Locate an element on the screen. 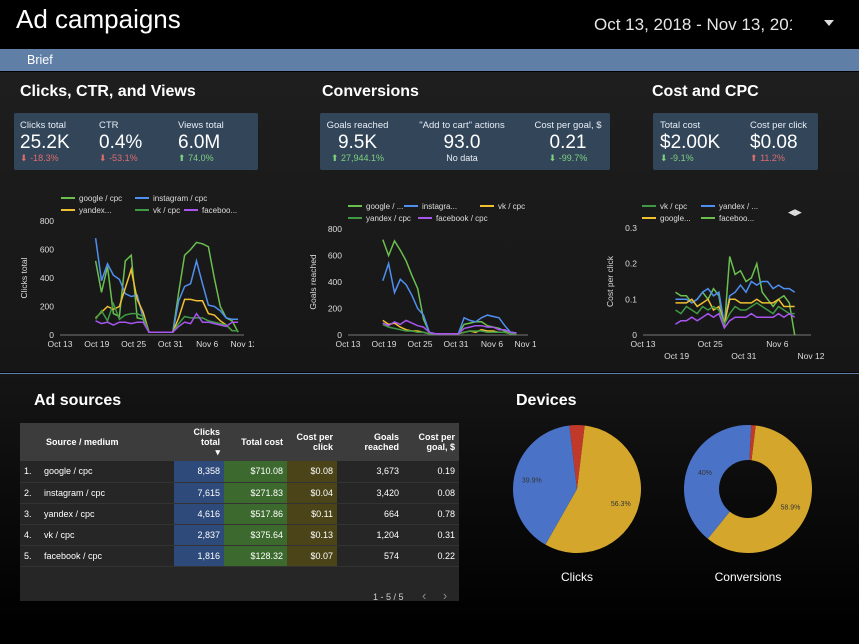 This screenshot has height=644, width=859. section-title-devices: Devices is located at coordinates (546, 400).